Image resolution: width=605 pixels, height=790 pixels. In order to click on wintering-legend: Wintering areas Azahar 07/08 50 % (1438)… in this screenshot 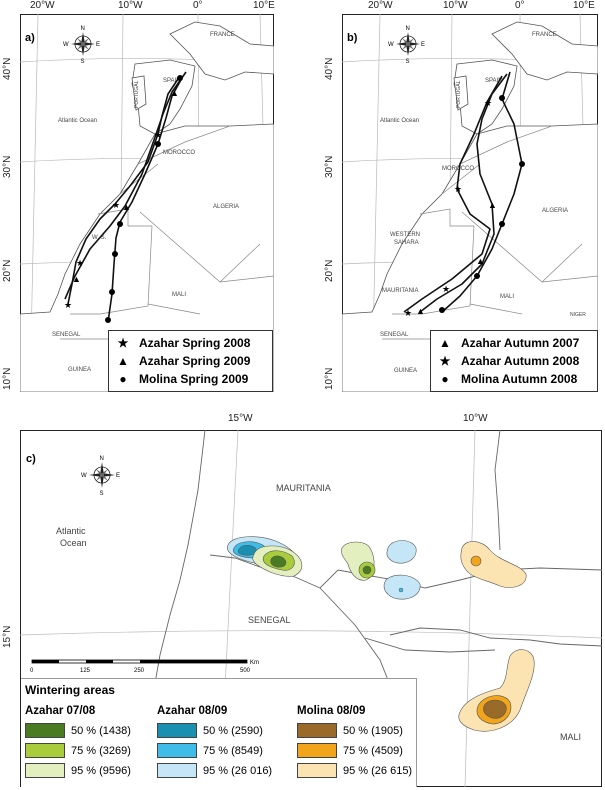, I will do `click(219, 732)`.